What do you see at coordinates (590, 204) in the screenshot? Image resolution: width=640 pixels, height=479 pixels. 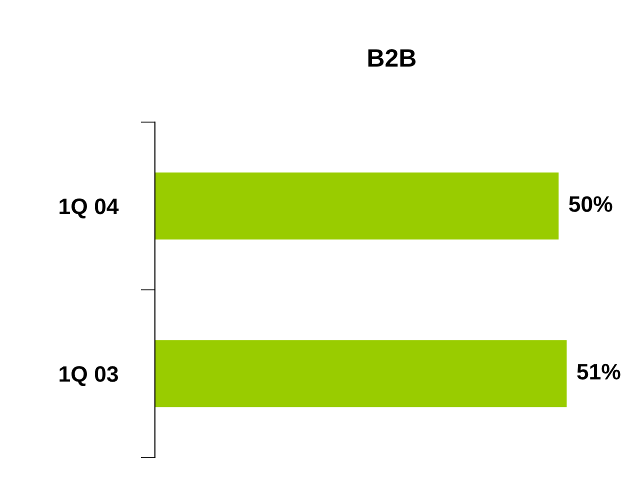 I see `data-label: 50%` at bounding box center [590, 204].